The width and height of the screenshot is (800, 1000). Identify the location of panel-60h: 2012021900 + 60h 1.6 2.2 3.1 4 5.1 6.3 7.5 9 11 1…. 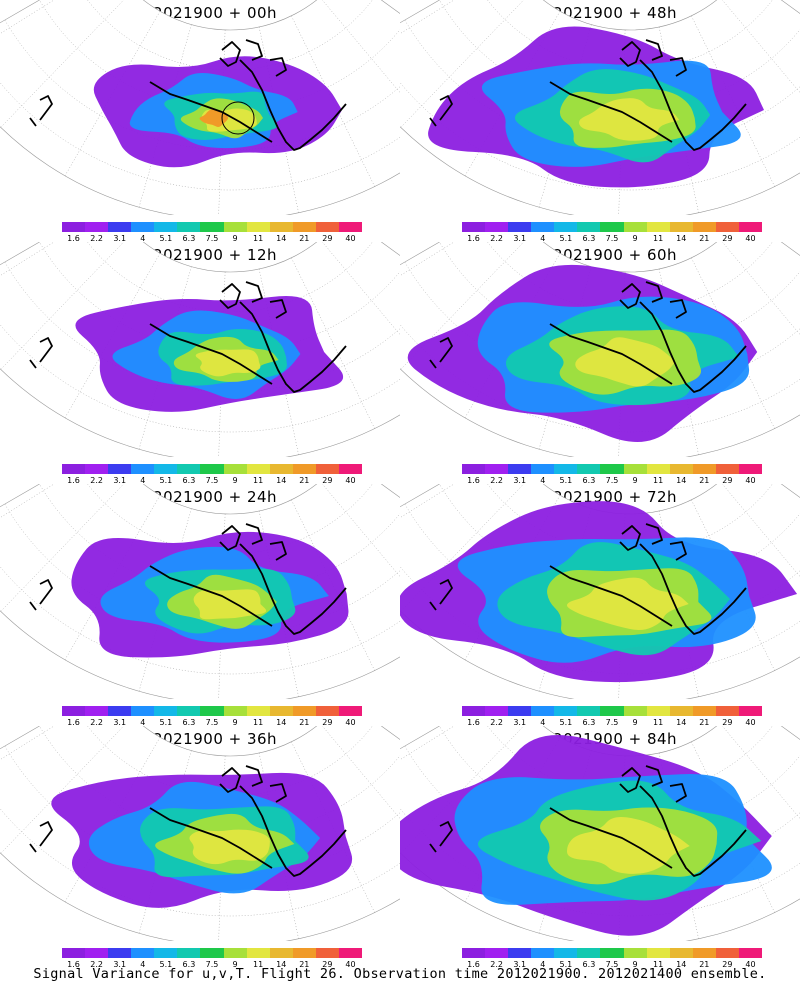
(600, 363).